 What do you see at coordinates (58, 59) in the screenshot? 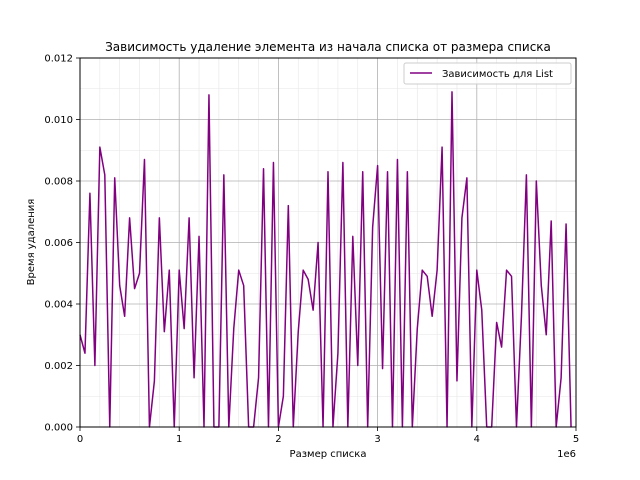
I see `y-tick-label: 0.012` at bounding box center [58, 59].